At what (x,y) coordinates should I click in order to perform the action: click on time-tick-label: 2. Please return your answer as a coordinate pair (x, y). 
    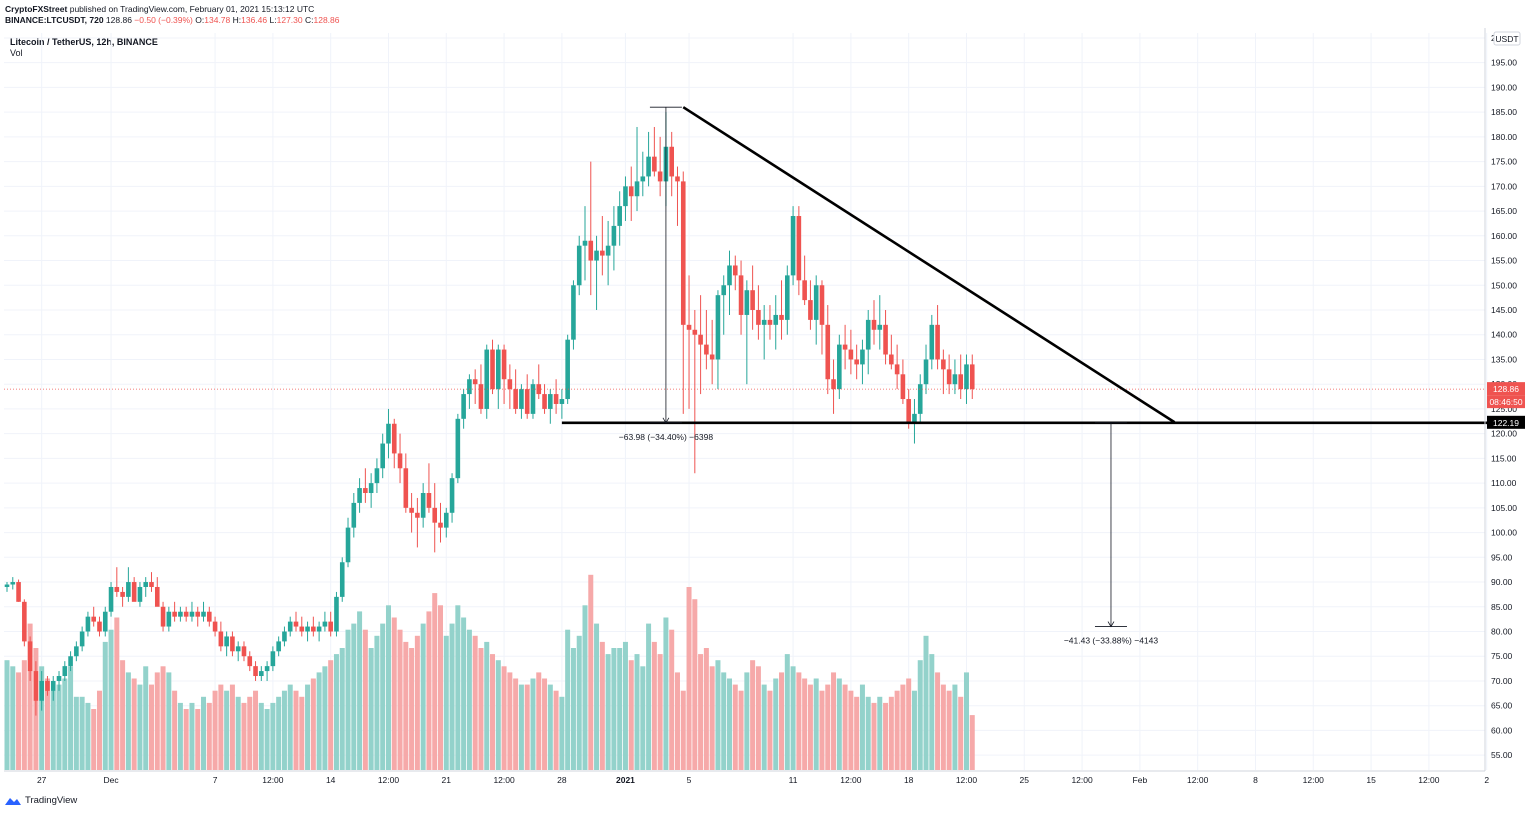
    Looking at the image, I should click on (1486, 780).